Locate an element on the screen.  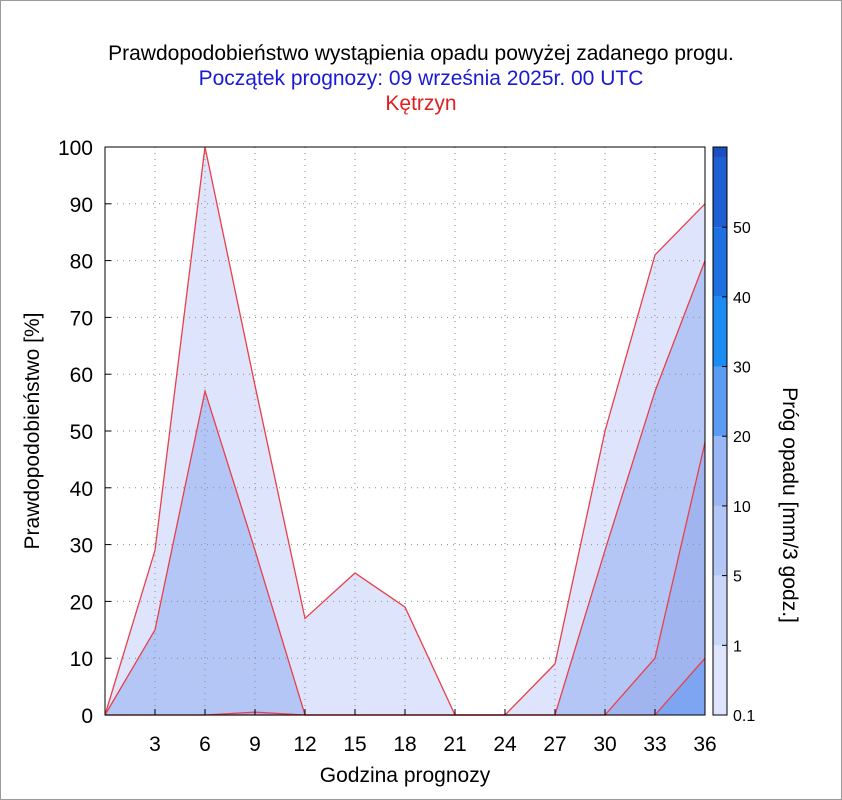
y-tick-label: 100 is located at coordinates (75, 148).